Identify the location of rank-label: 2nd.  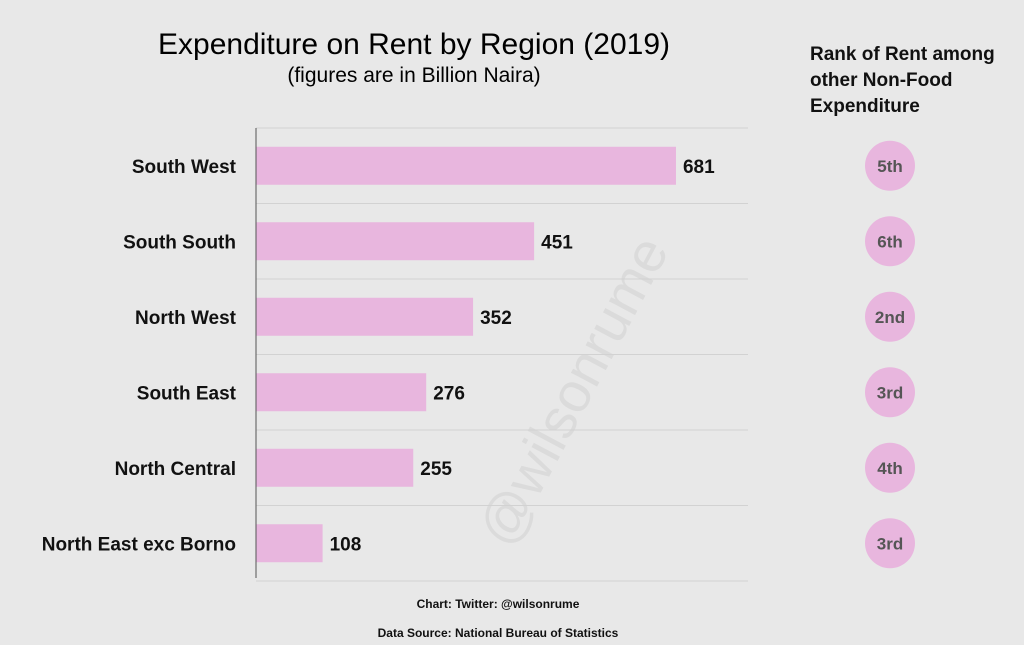
(890, 317).